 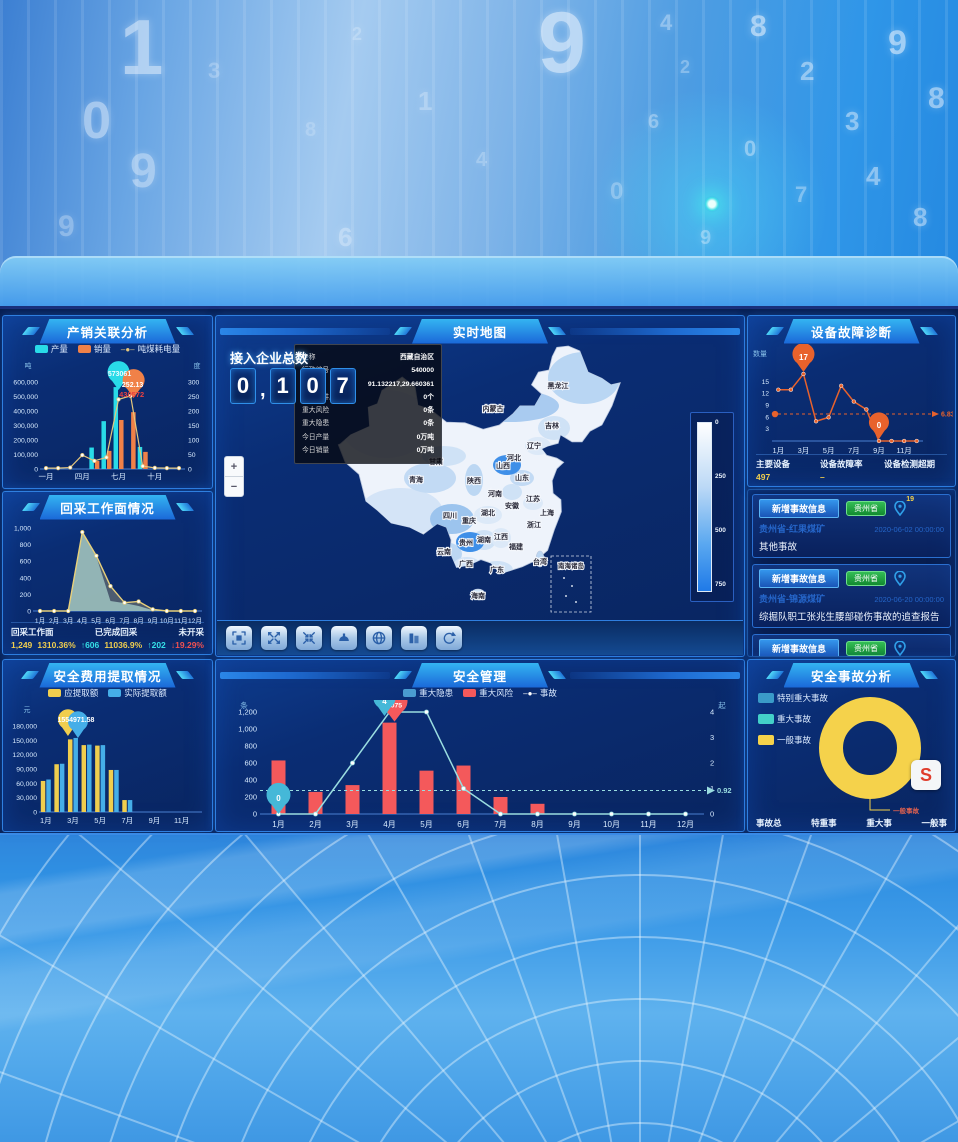 I want to click on shrink-icon, so click(x=309, y=638).